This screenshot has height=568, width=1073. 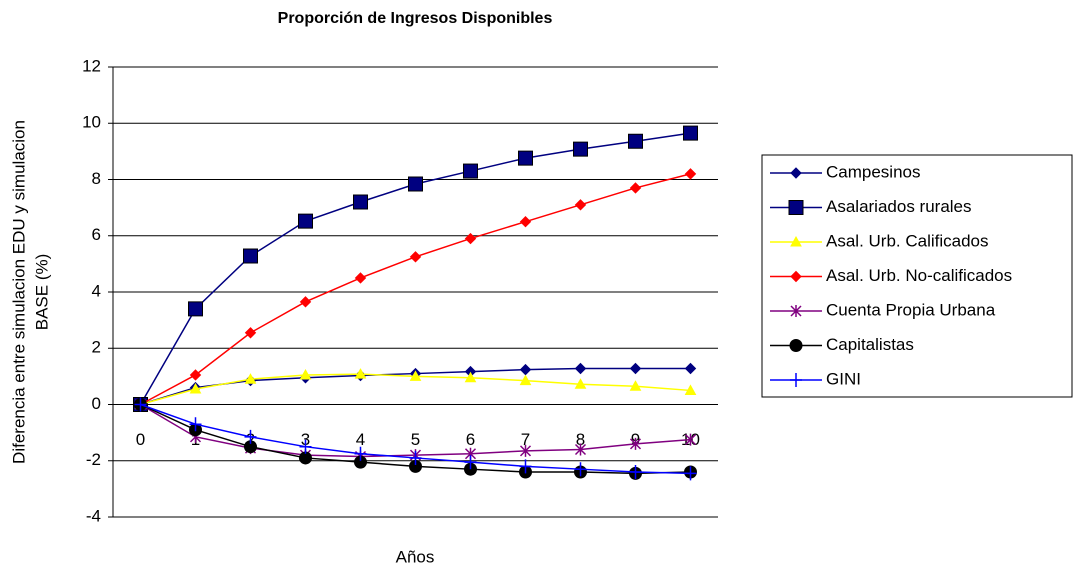 What do you see at coordinates (96, 347) in the screenshot?
I see `y-tick-label: 2` at bounding box center [96, 347].